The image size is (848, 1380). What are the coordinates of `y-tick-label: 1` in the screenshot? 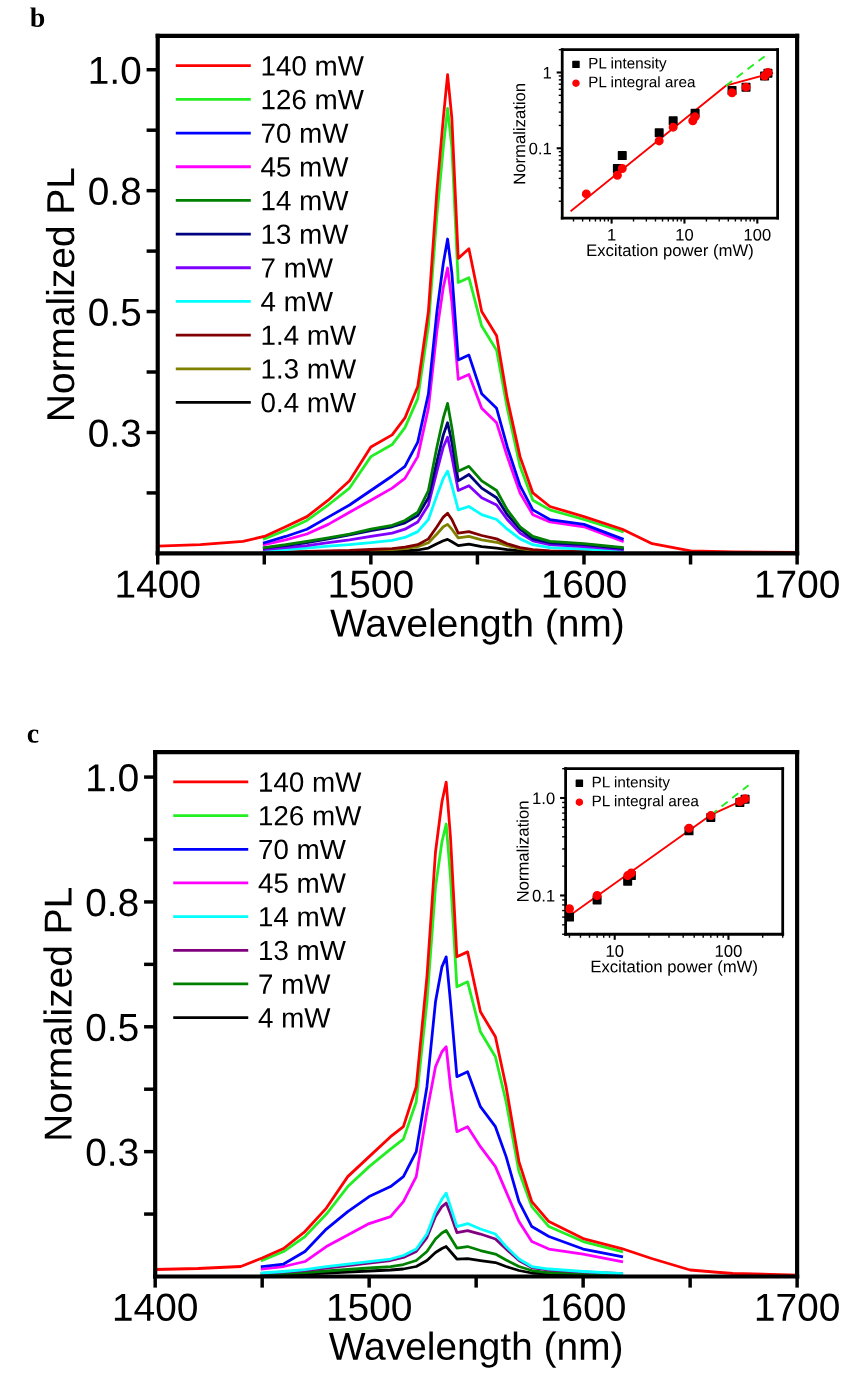 It's located at (547, 73).